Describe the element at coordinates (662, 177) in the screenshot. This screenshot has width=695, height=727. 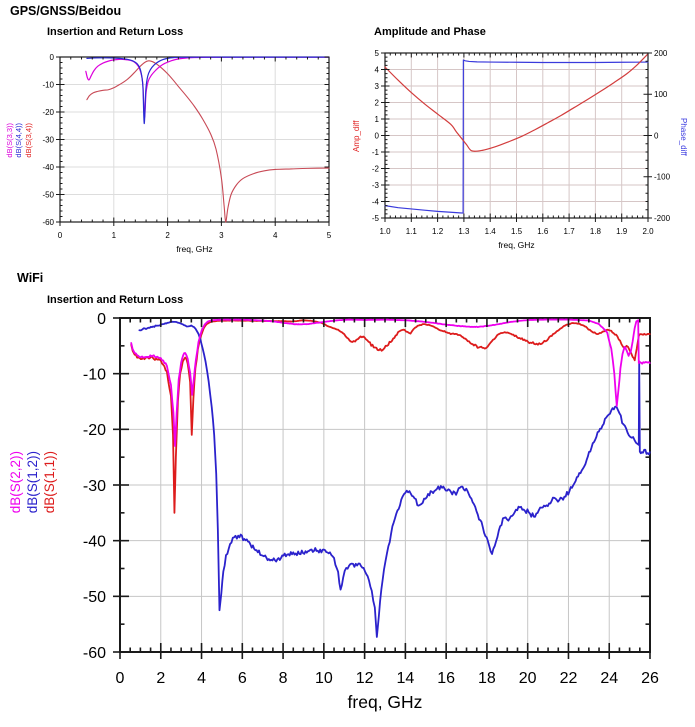
I see `y2-tick-label: -100` at that location.